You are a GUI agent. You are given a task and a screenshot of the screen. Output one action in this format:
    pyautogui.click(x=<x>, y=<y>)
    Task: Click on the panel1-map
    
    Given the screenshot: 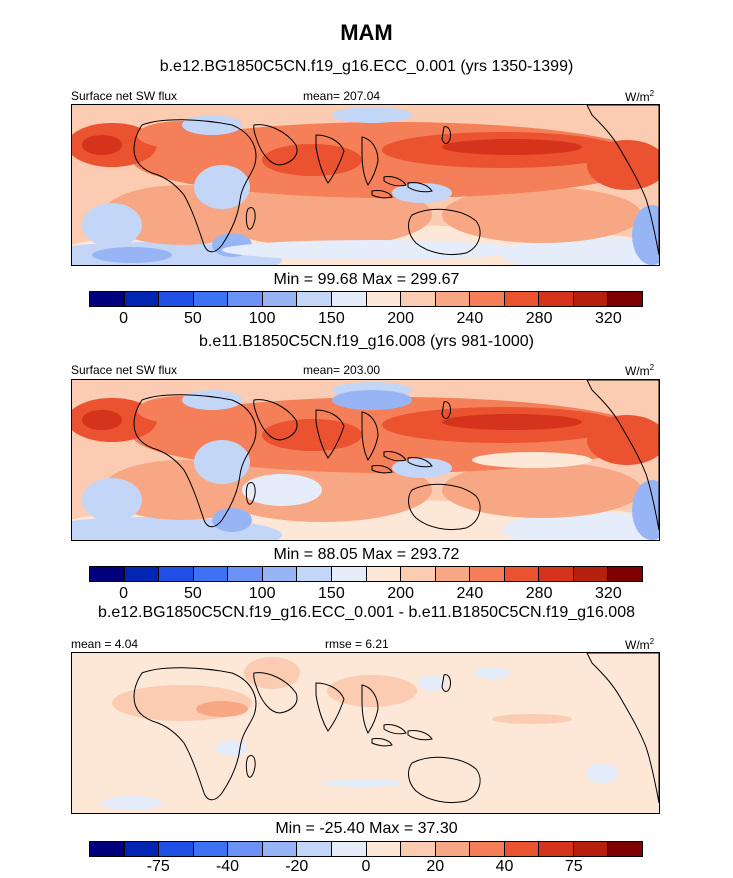 What is the action you would take?
    pyautogui.click(x=365, y=185)
    